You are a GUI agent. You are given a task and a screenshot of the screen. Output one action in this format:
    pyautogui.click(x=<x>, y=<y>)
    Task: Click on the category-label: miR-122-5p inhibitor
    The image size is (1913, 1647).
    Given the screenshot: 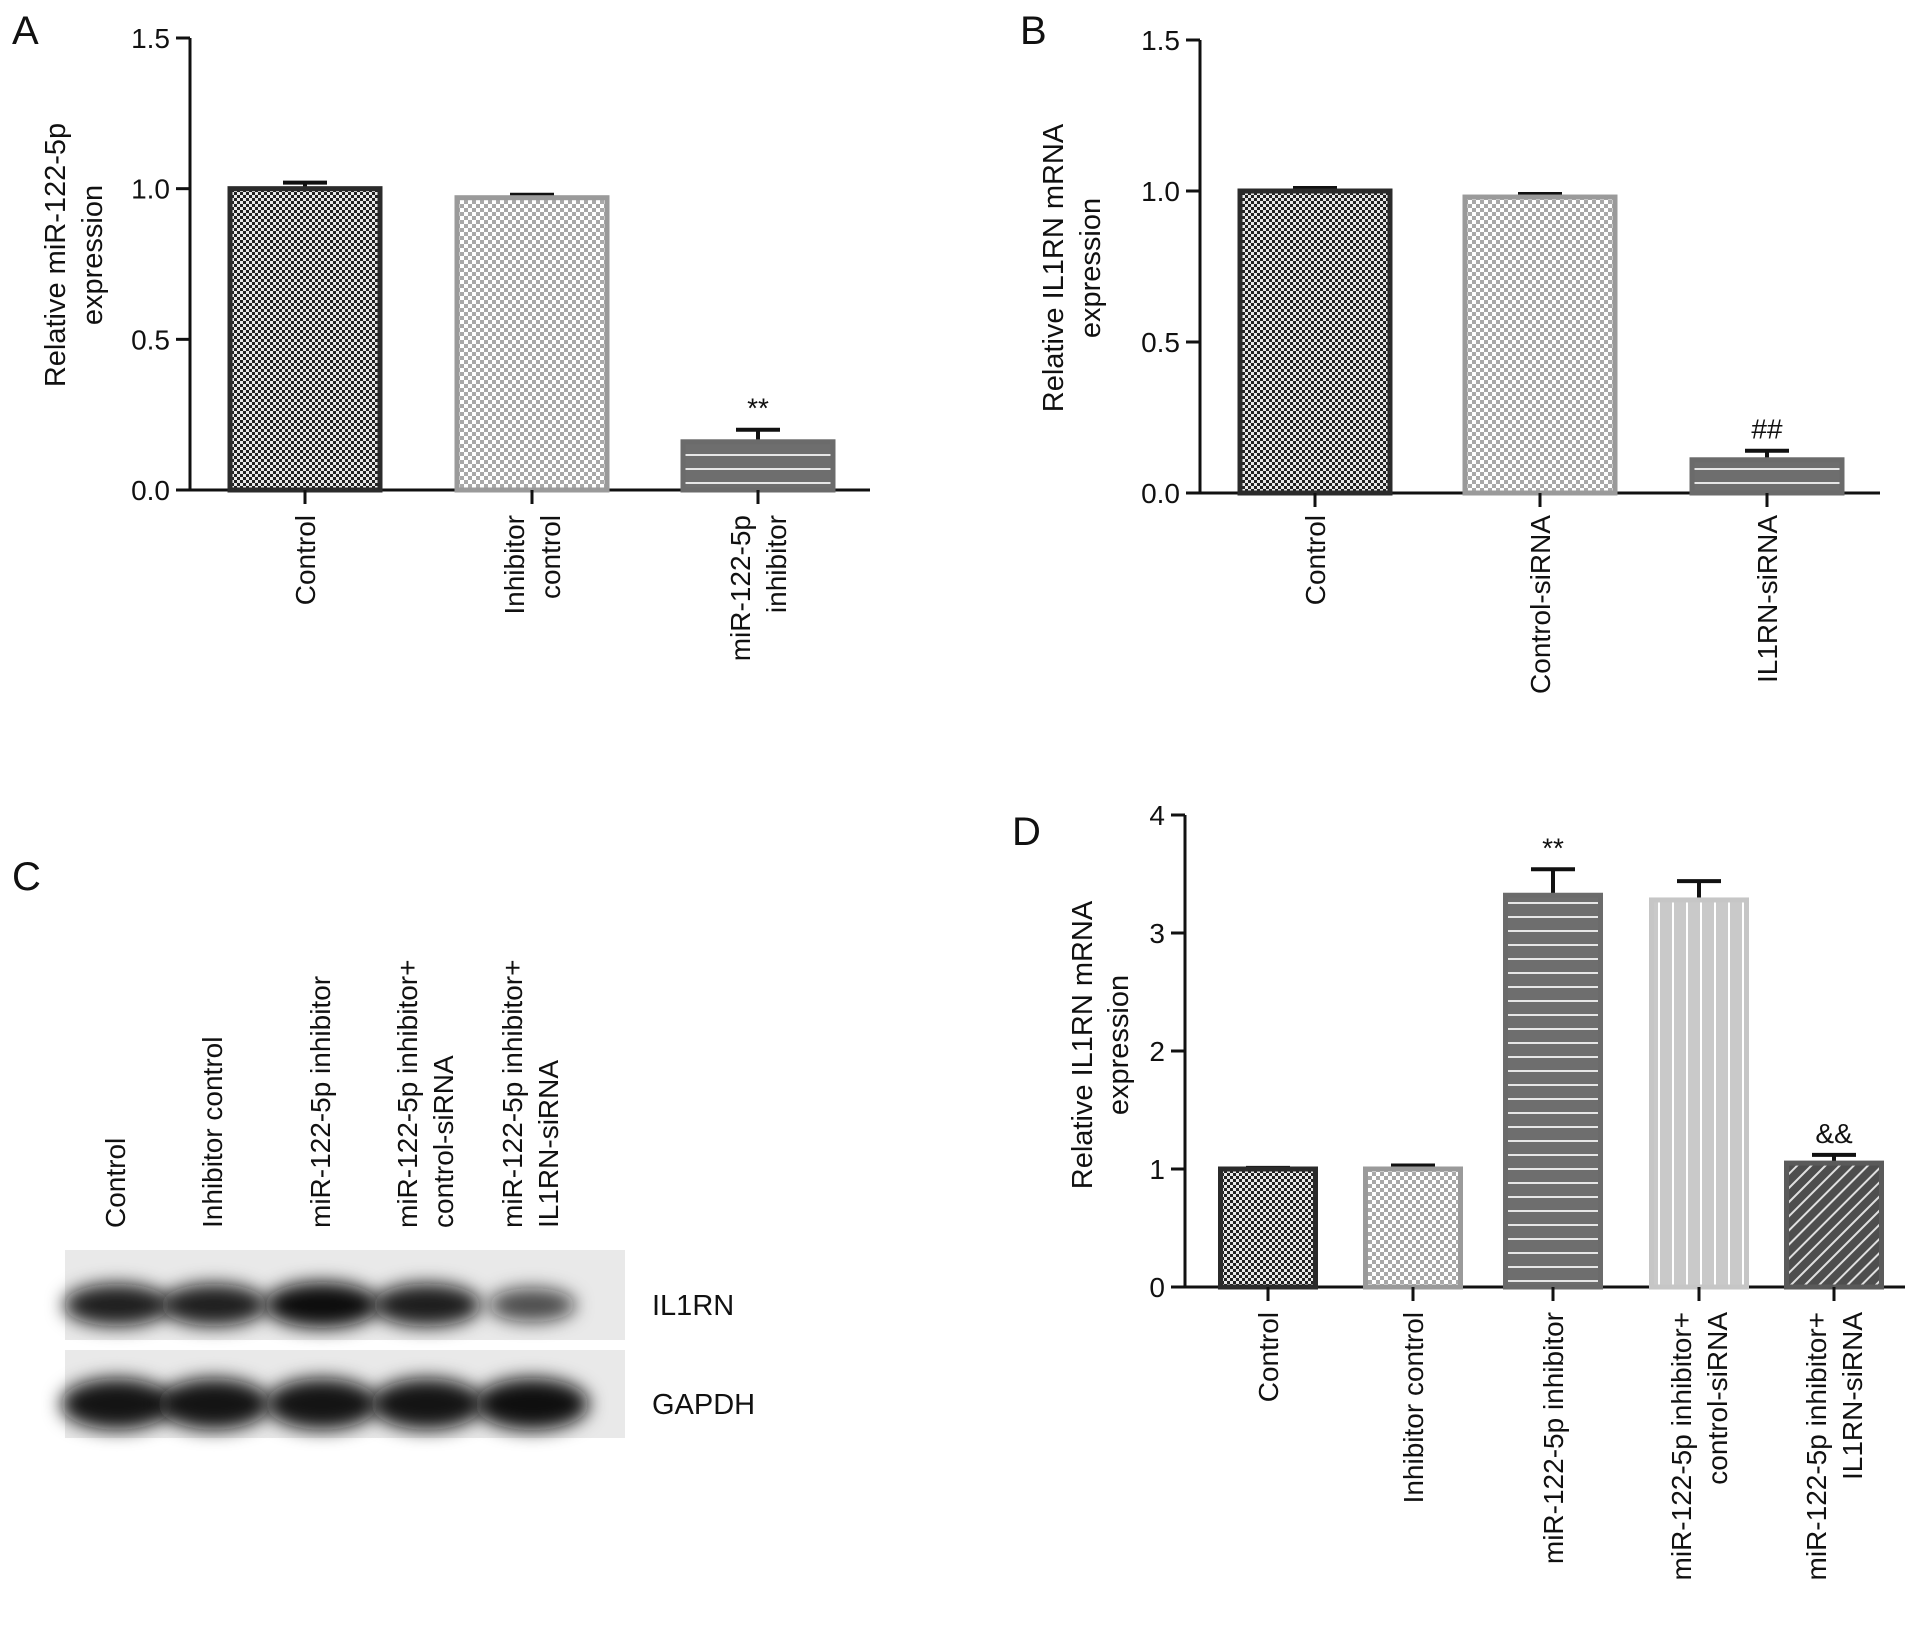 What is the action you would take?
    pyautogui.click(x=1553, y=1438)
    